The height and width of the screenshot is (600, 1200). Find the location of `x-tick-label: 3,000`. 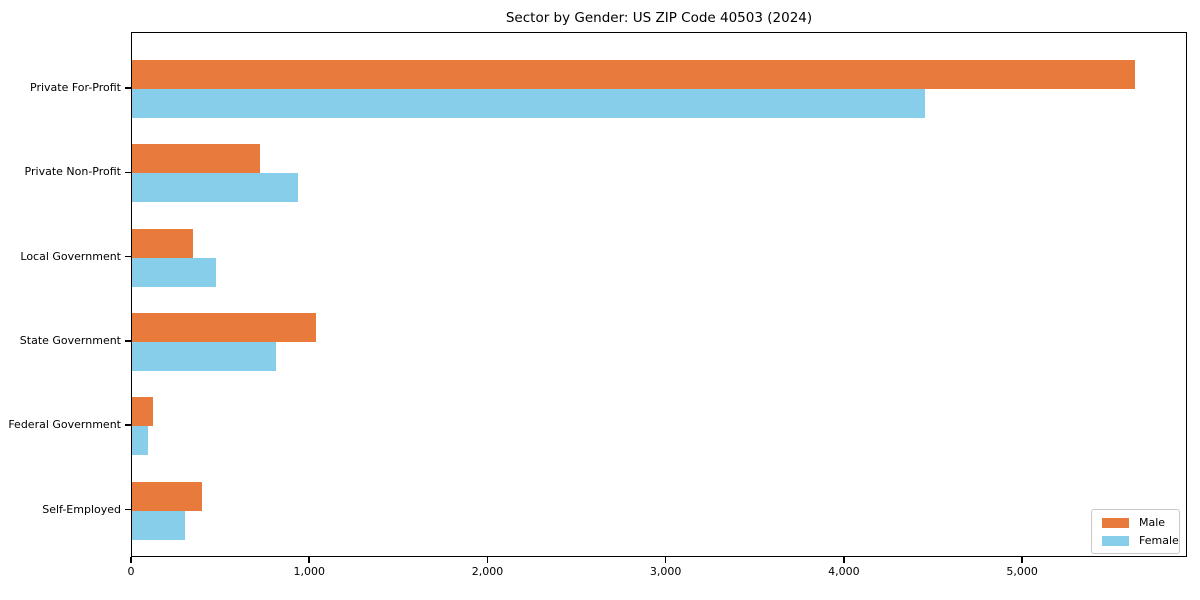

x-tick-label: 3,000 is located at coordinates (665, 571).